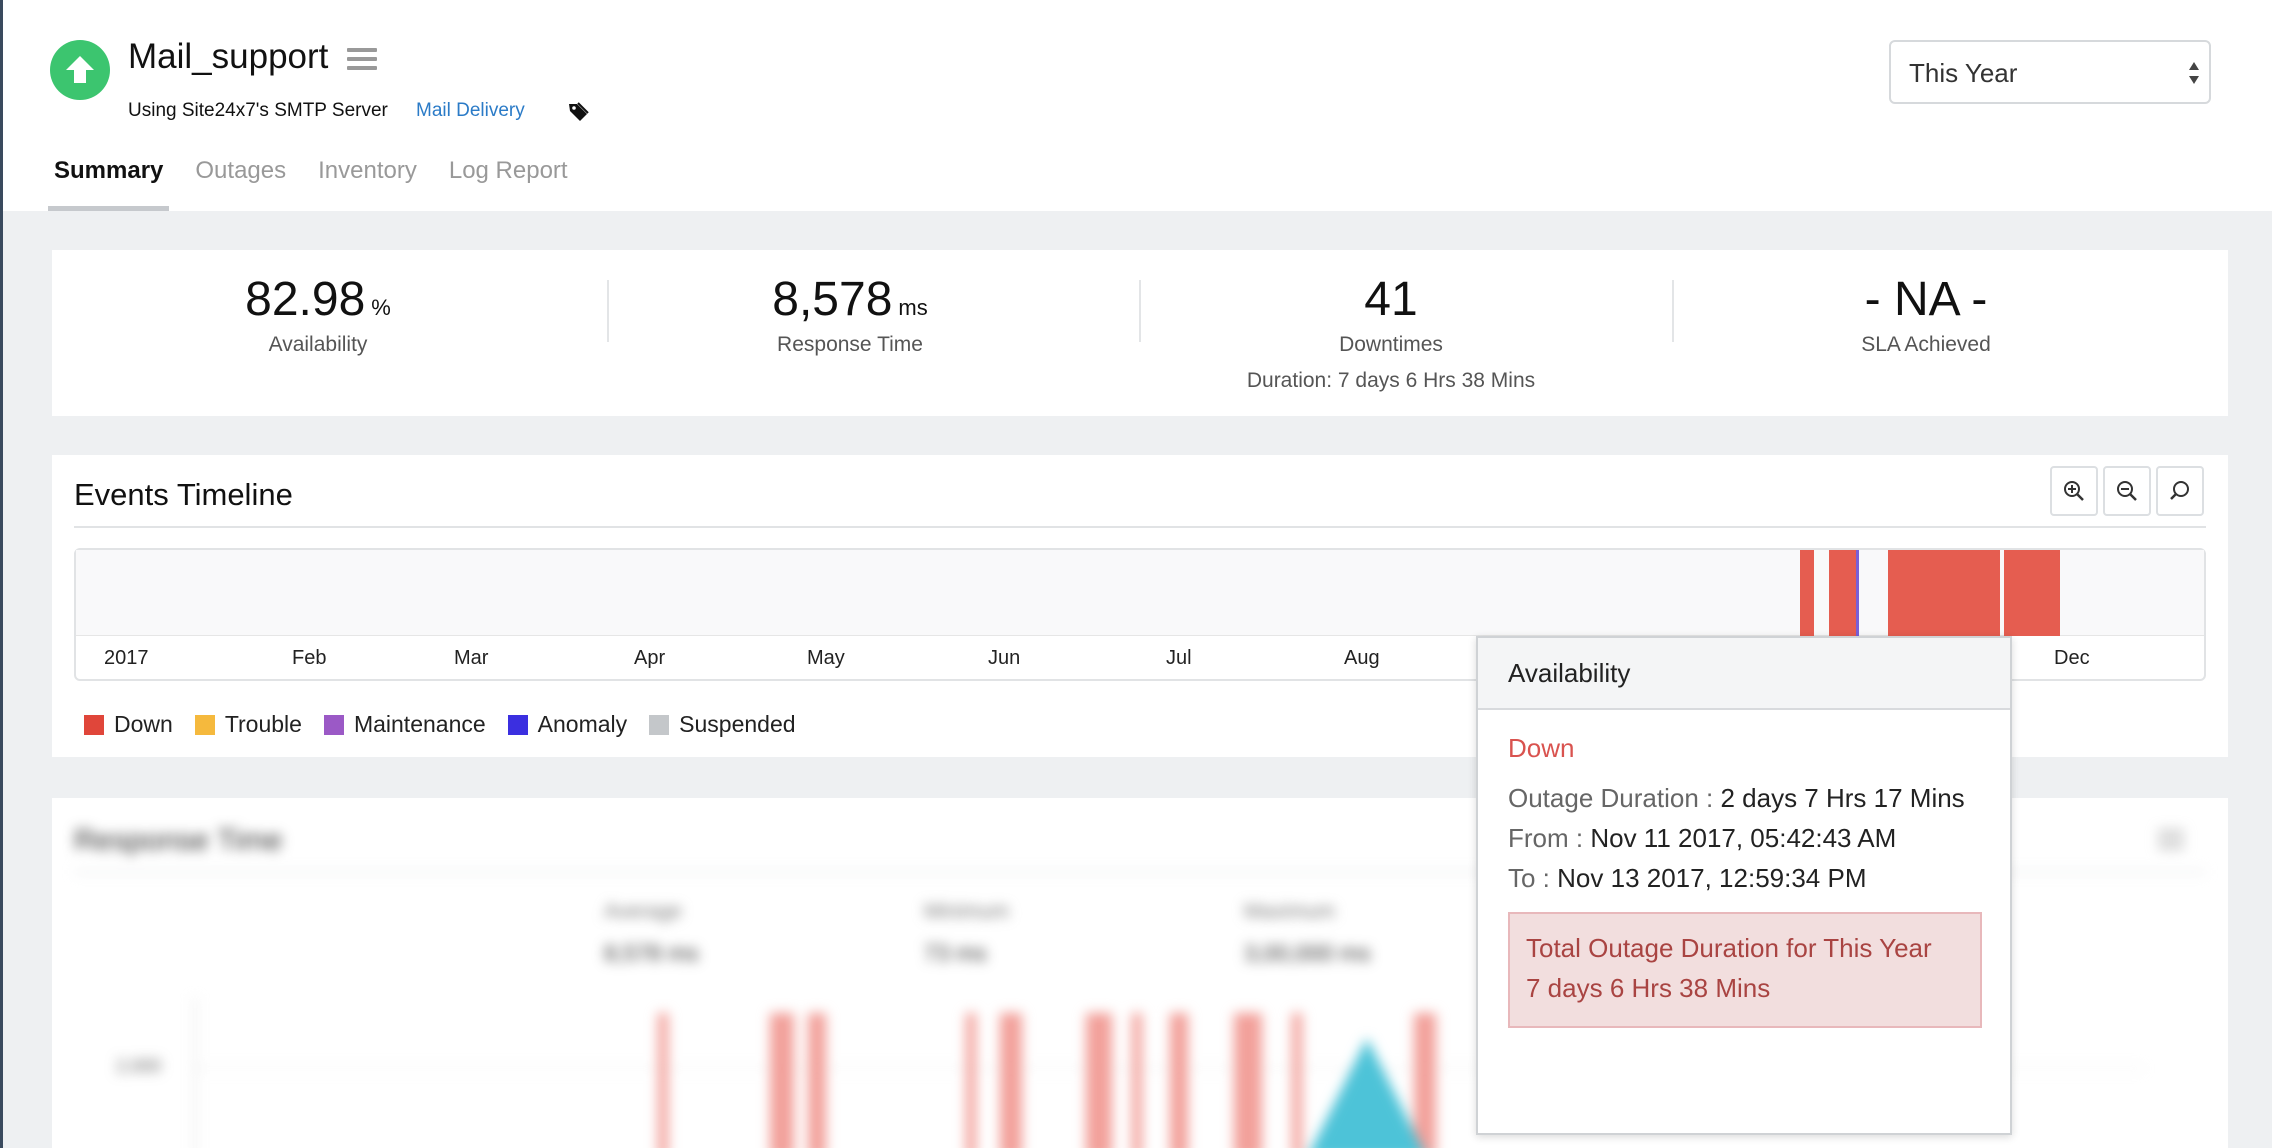 The image size is (2272, 1148). I want to click on tooltip-outage-duration: Outage Duration : 2 days 7 Hrs 17 Mins, so click(1736, 798).